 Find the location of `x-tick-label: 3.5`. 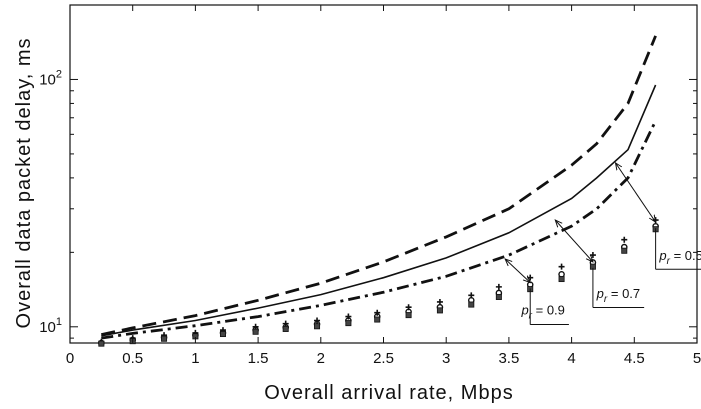

x-tick-label: 3.5 is located at coordinates (508, 358).